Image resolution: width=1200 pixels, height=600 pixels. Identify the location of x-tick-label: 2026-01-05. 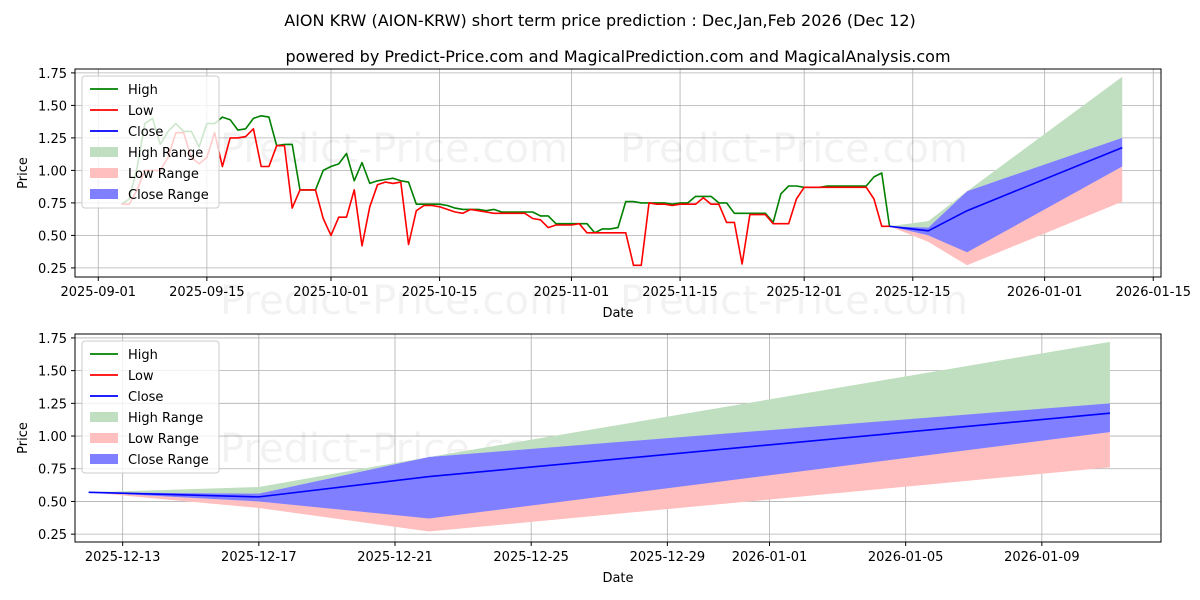
(906, 557).